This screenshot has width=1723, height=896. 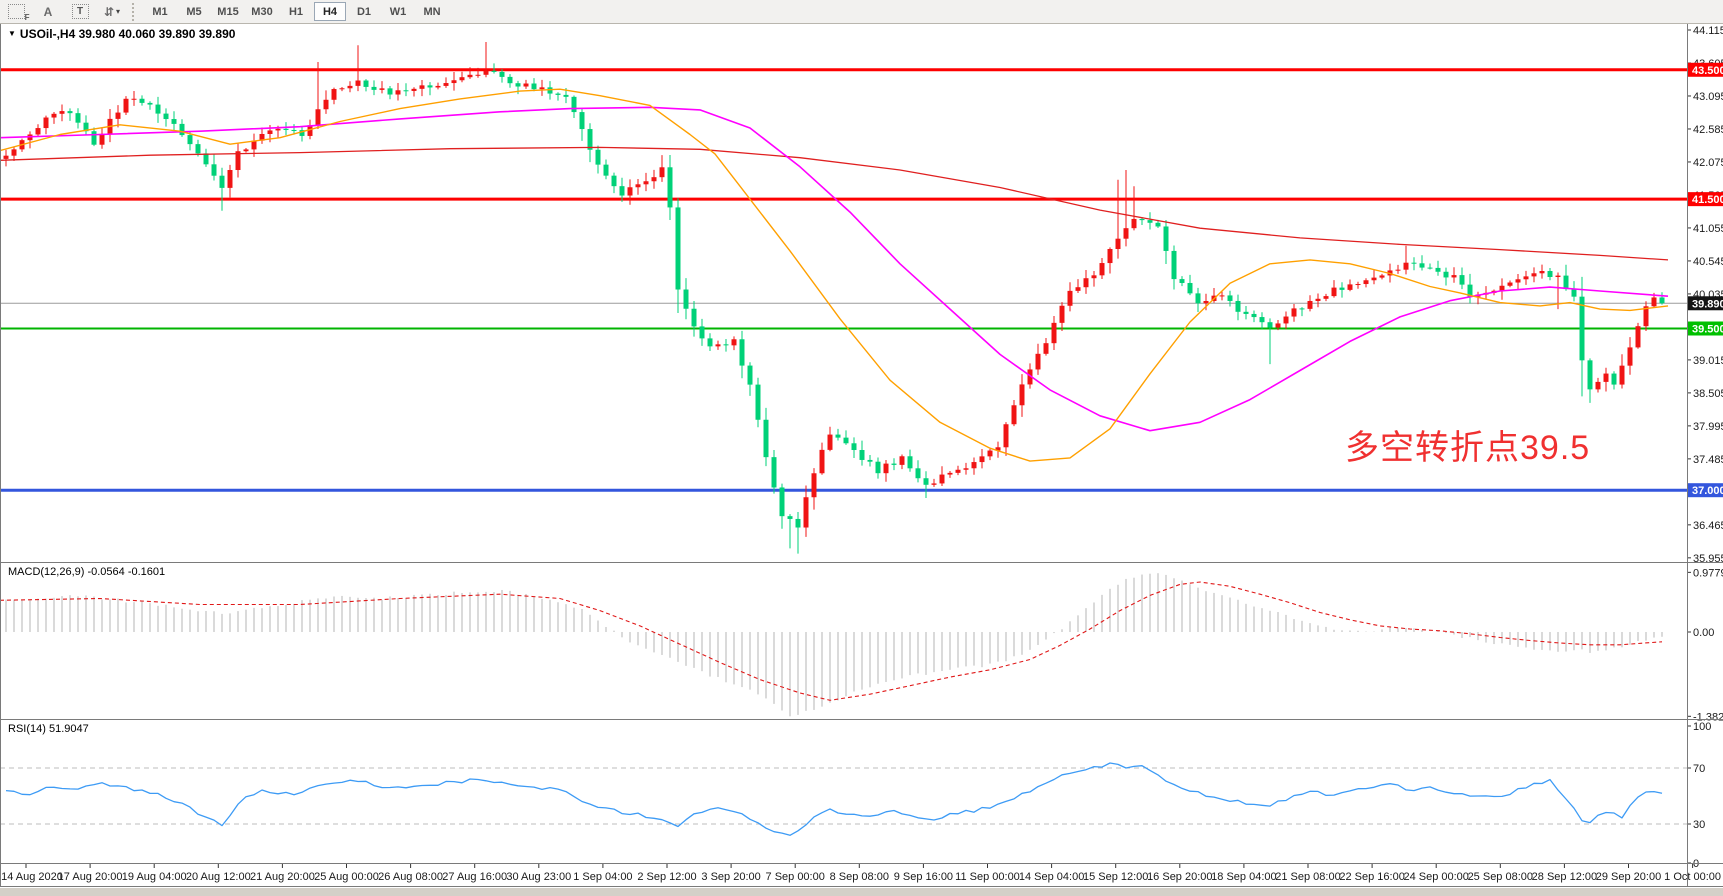 I want to click on arrow-objects-tool-button: ⇵ ▾, so click(x=112, y=11).